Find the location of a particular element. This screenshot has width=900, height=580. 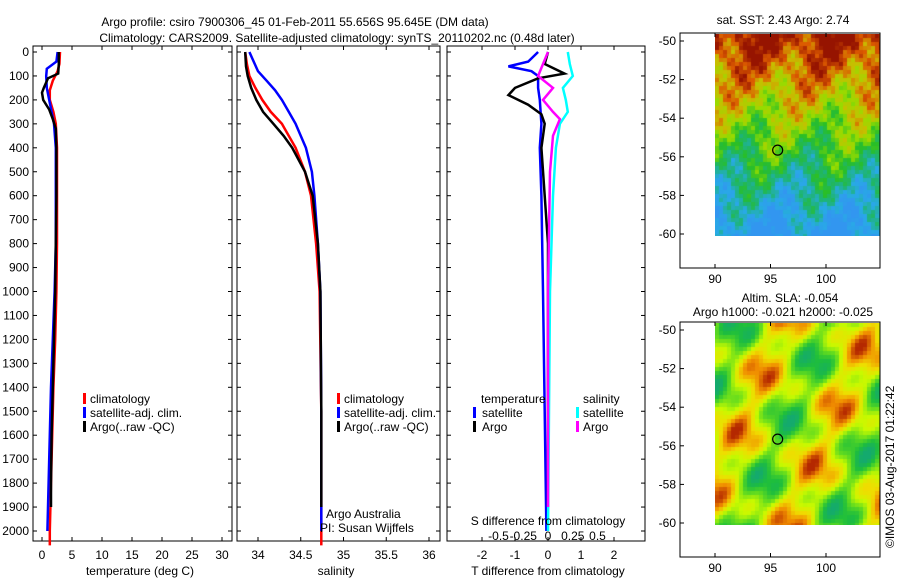

depth-ytick-label: 700 is located at coordinates (19, 220).